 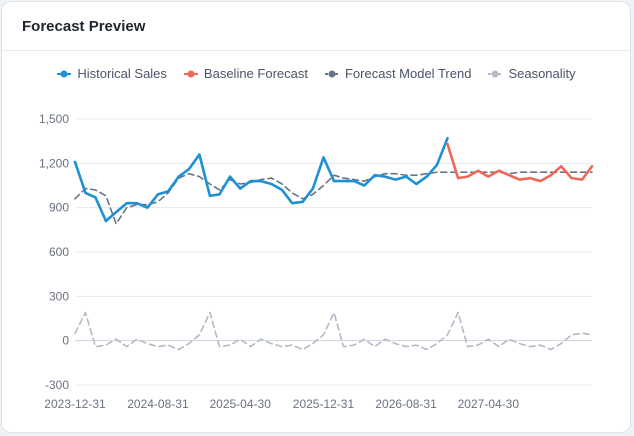 I want to click on card-title: Forecast Preview, so click(x=84, y=26).